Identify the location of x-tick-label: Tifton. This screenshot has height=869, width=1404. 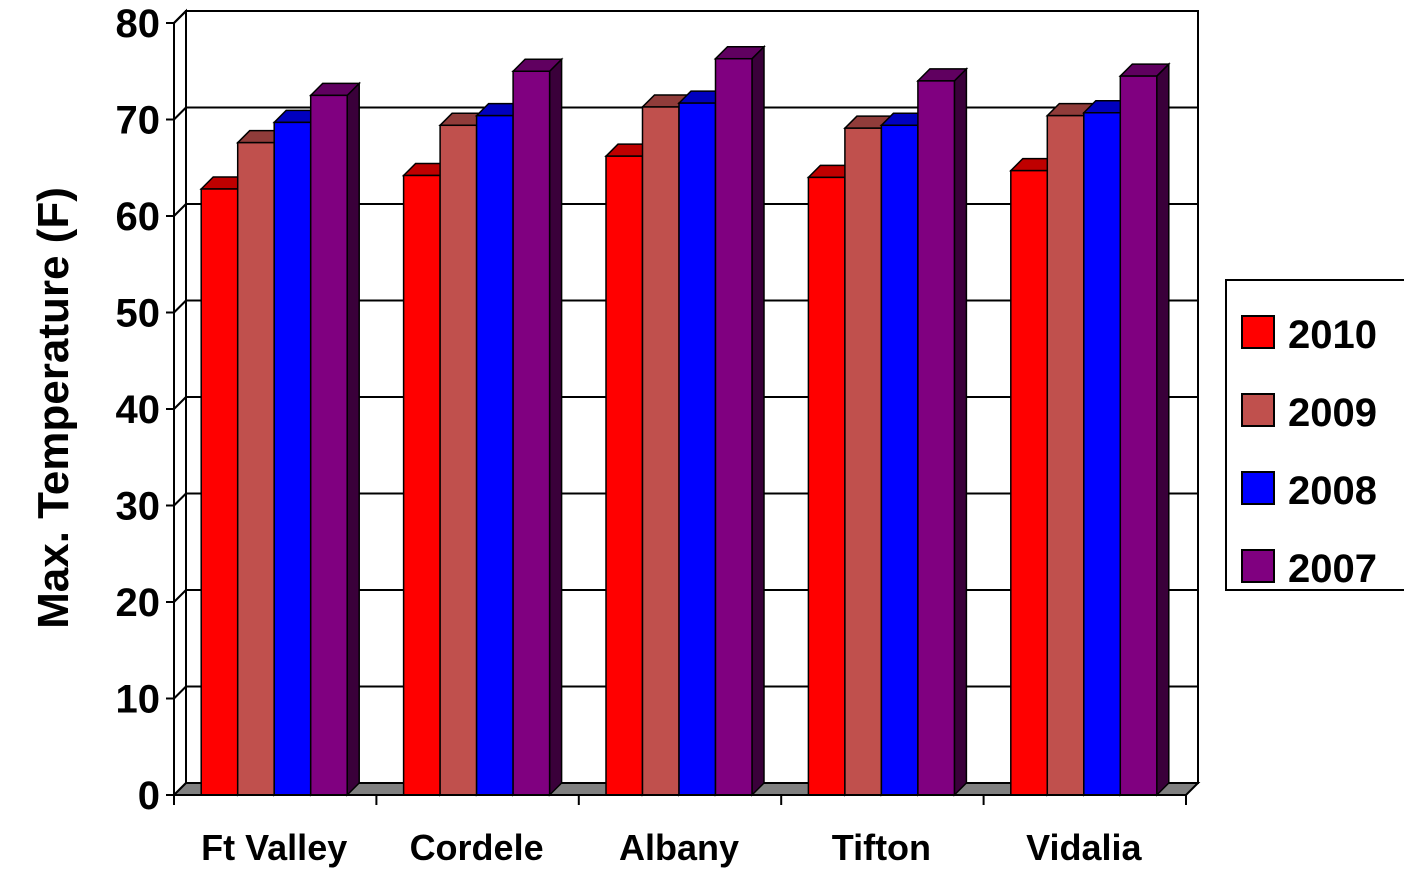
(881, 847).